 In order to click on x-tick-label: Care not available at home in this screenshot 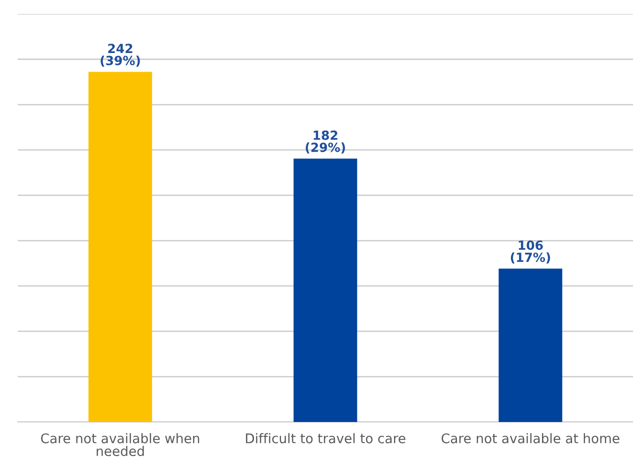, I will do `click(531, 438)`.